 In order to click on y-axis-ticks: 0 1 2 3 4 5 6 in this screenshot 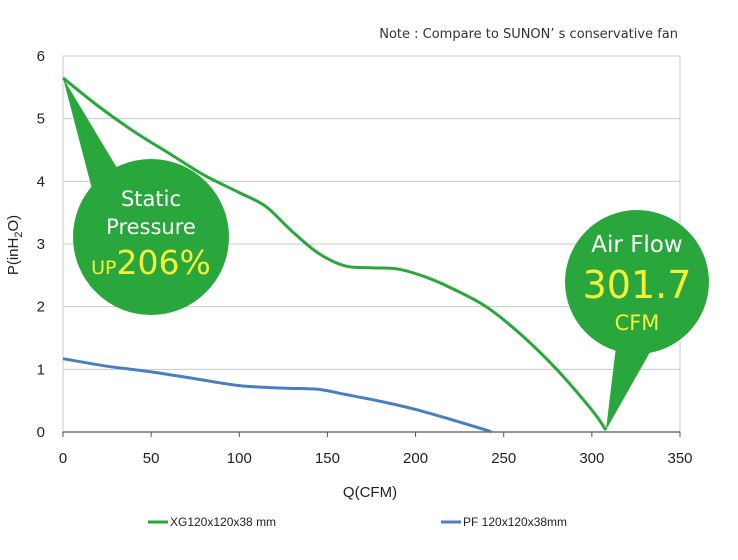, I will do `click(41, 244)`.